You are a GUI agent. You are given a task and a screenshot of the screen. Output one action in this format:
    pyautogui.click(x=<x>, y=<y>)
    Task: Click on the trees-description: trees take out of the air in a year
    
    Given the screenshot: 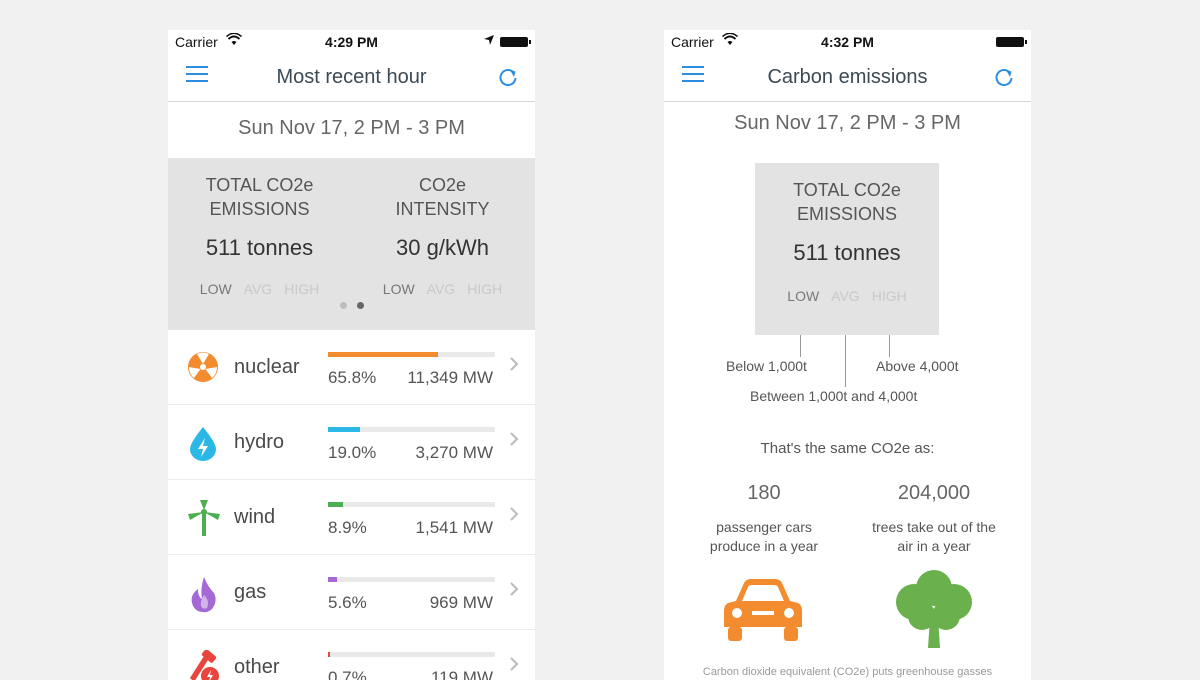 What is the action you would take?
    pyautogui.click(x=934, y=537)
    